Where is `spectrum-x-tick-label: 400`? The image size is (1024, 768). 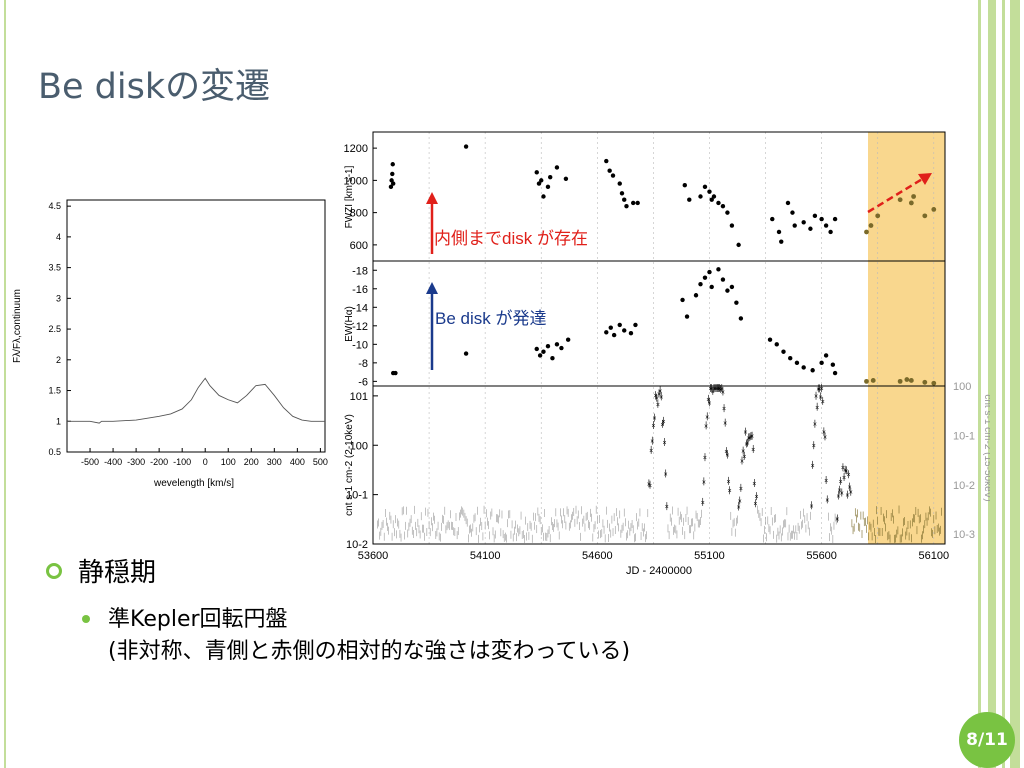
spectrum-x-tick-label: 400 is located at coordinates (297, 462).